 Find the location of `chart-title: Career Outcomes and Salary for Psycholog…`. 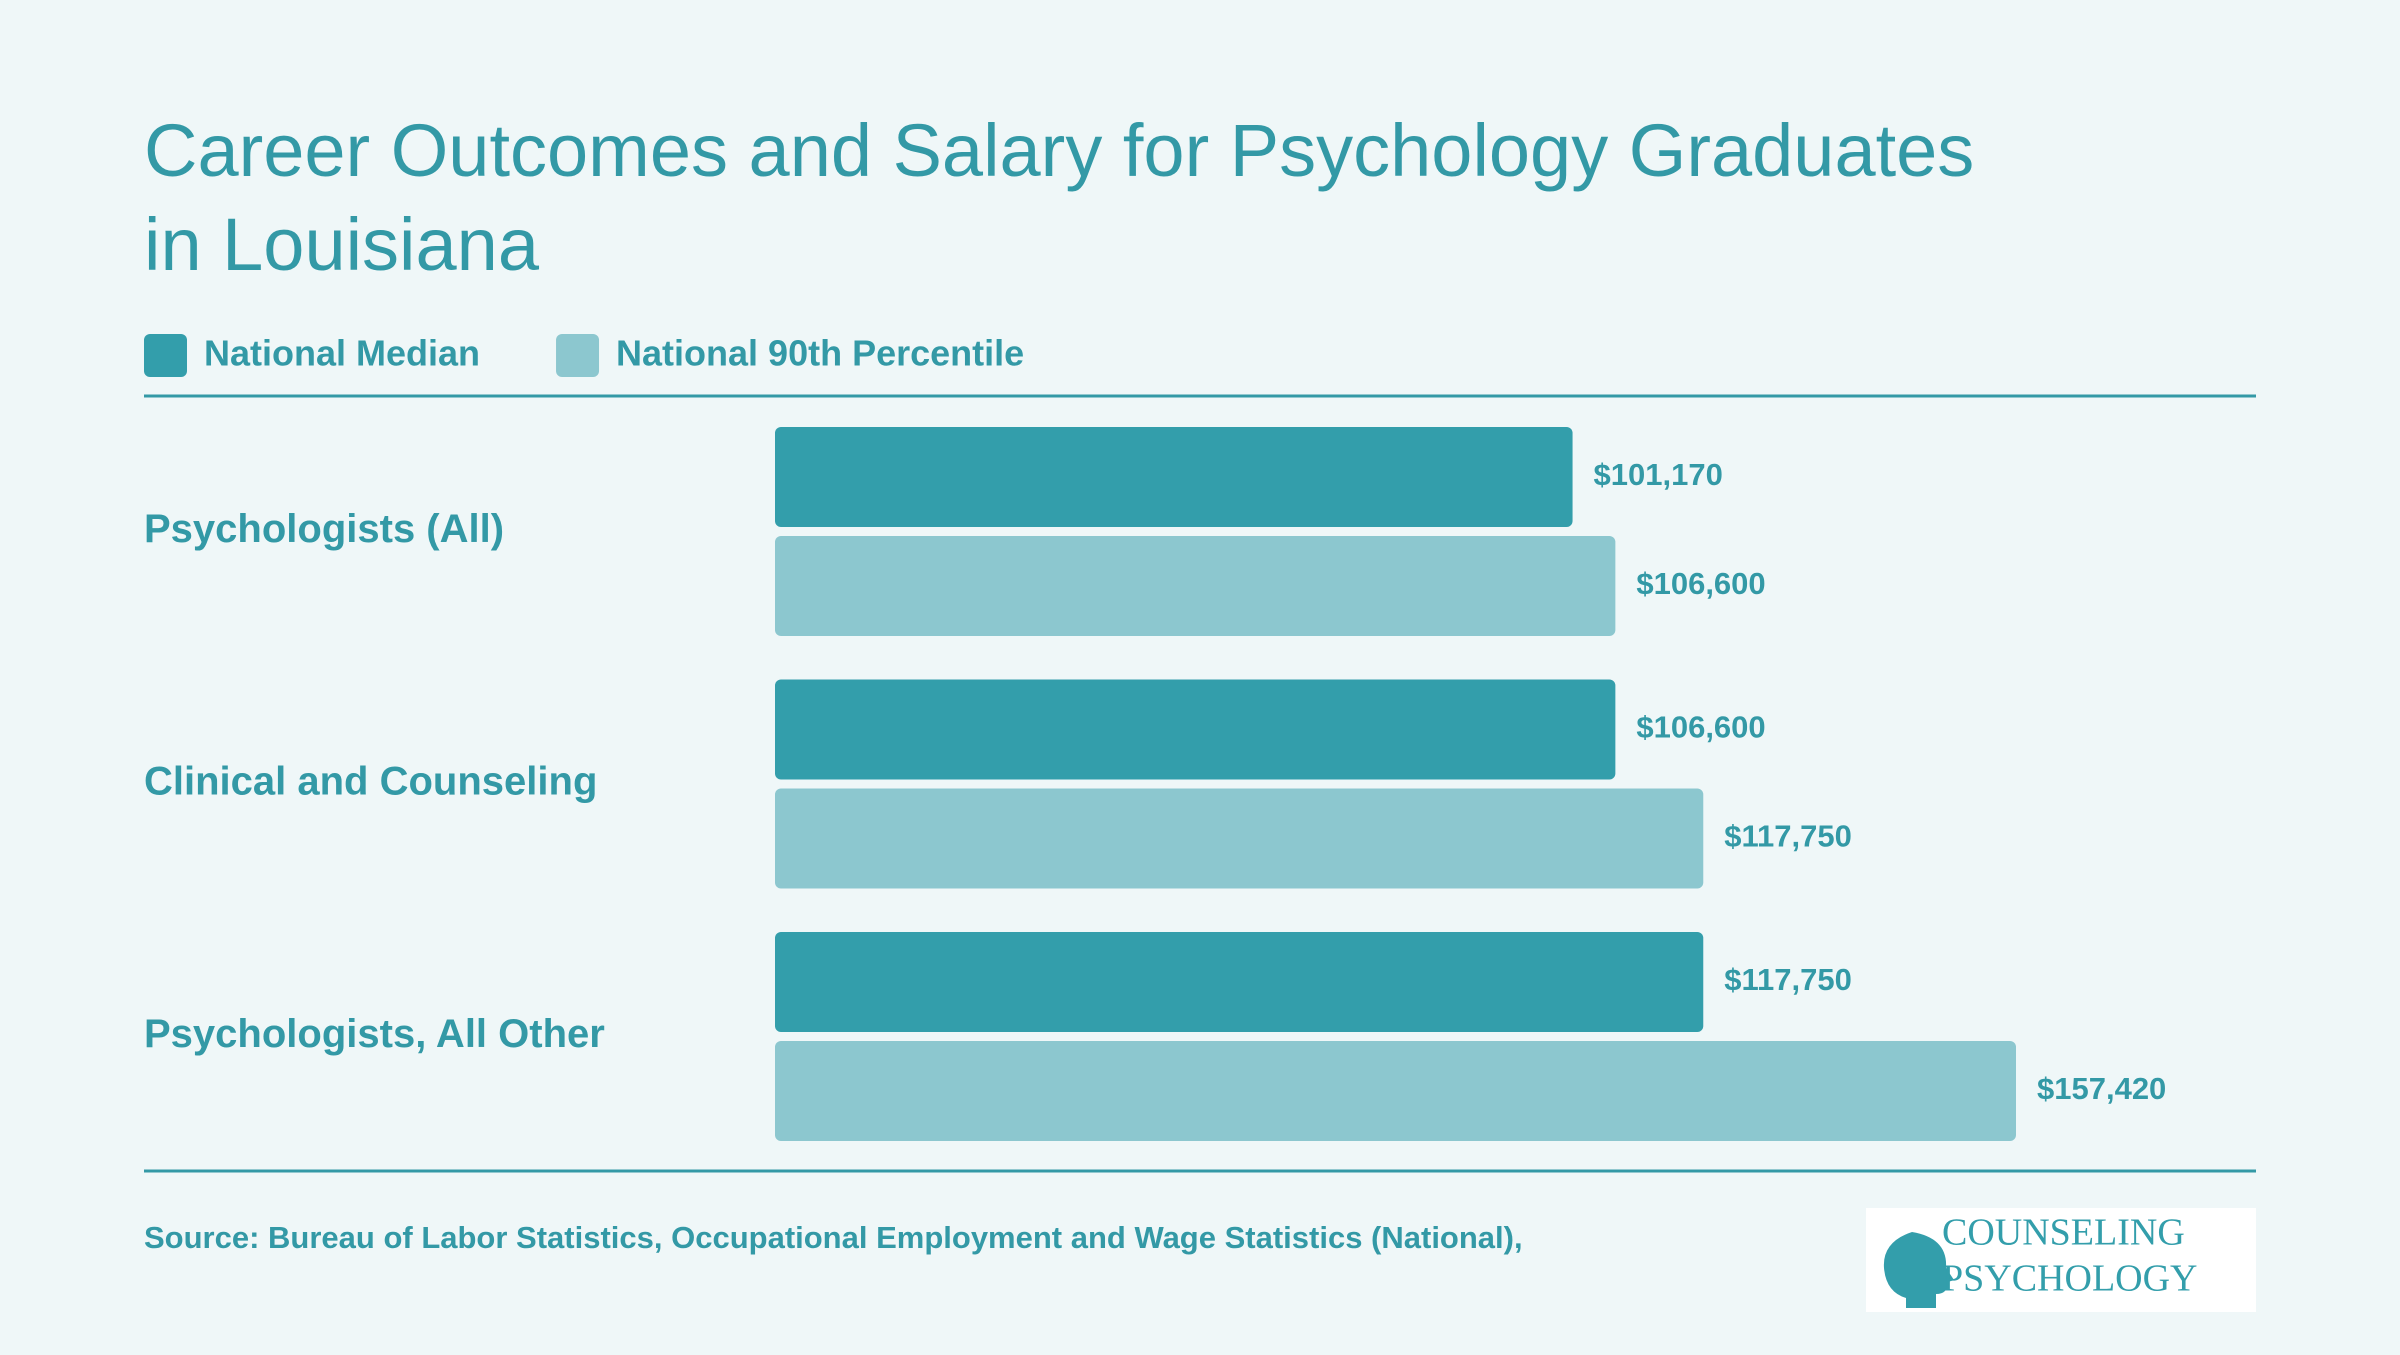

chart-title: Career Outcomes and Salary for Psycholog… is located at coordinates (1059, 197).